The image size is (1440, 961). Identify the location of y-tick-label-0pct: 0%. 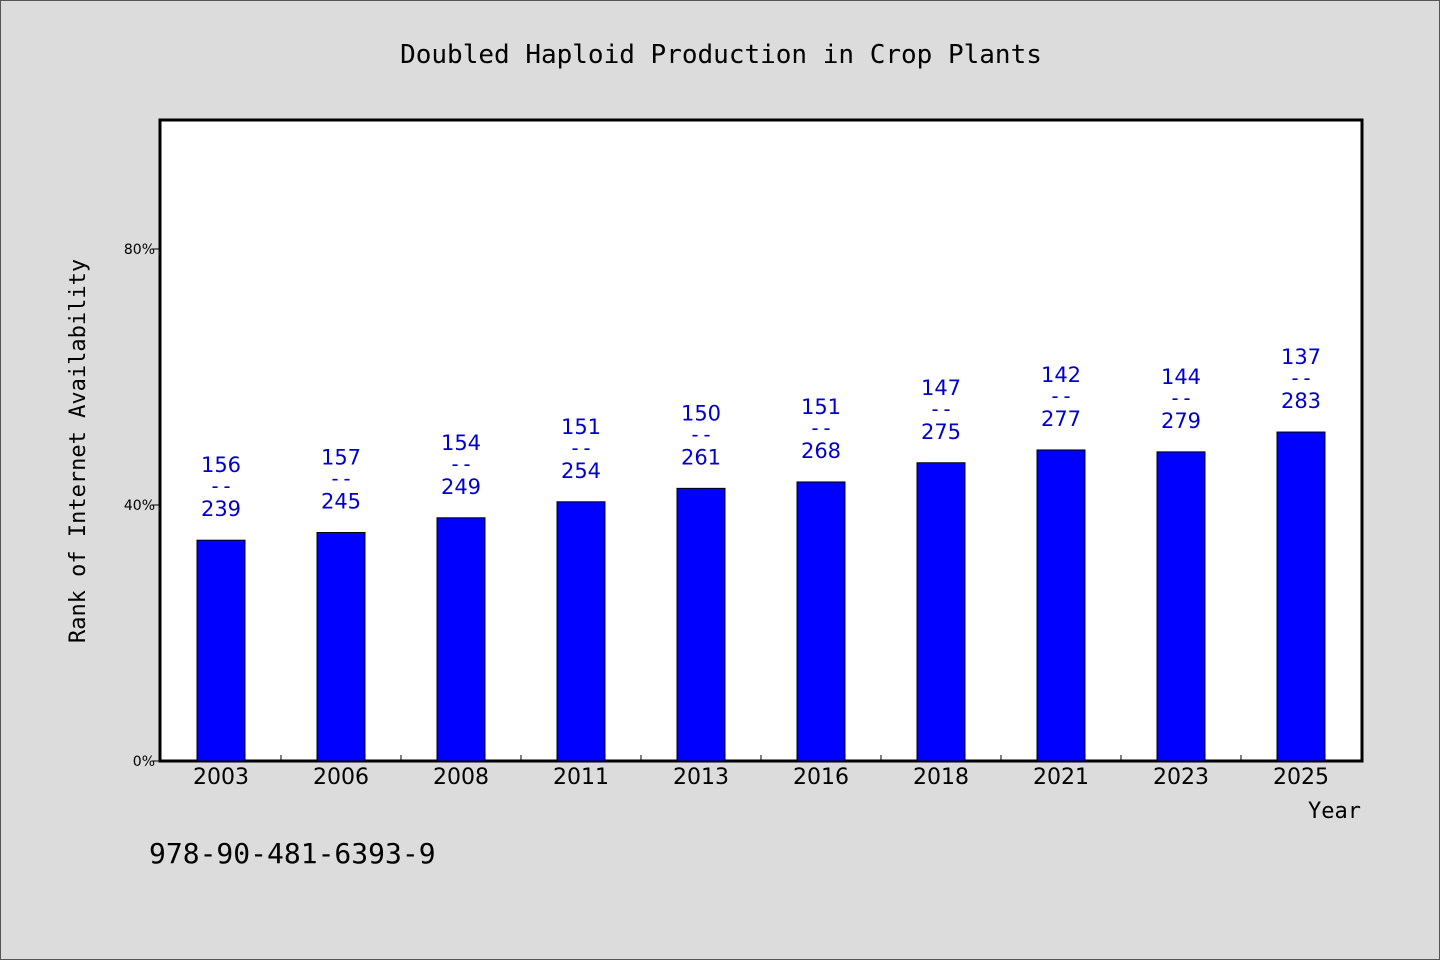
(144, 762).